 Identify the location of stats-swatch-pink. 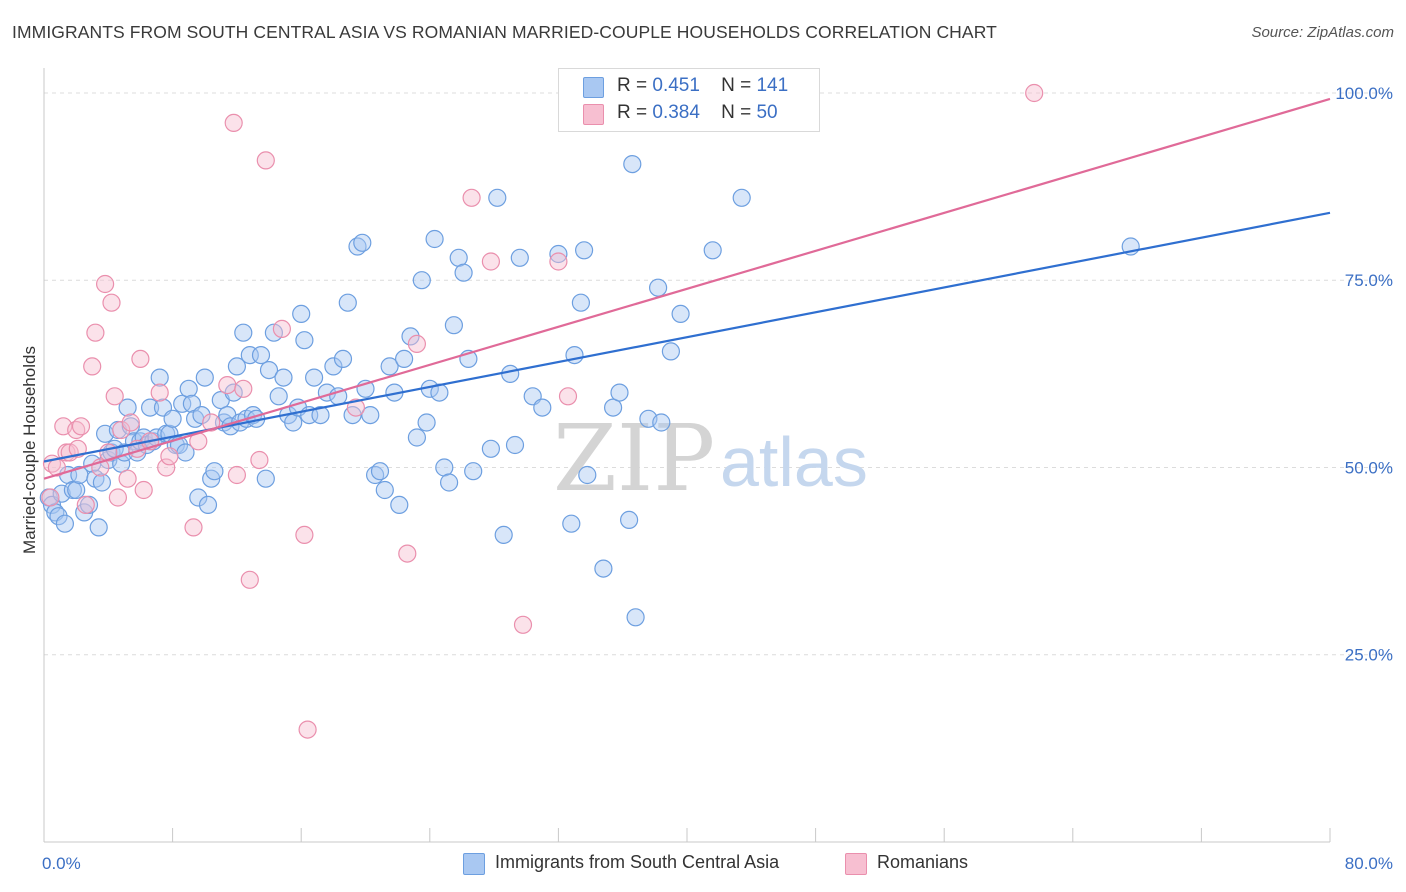
(593, 114).